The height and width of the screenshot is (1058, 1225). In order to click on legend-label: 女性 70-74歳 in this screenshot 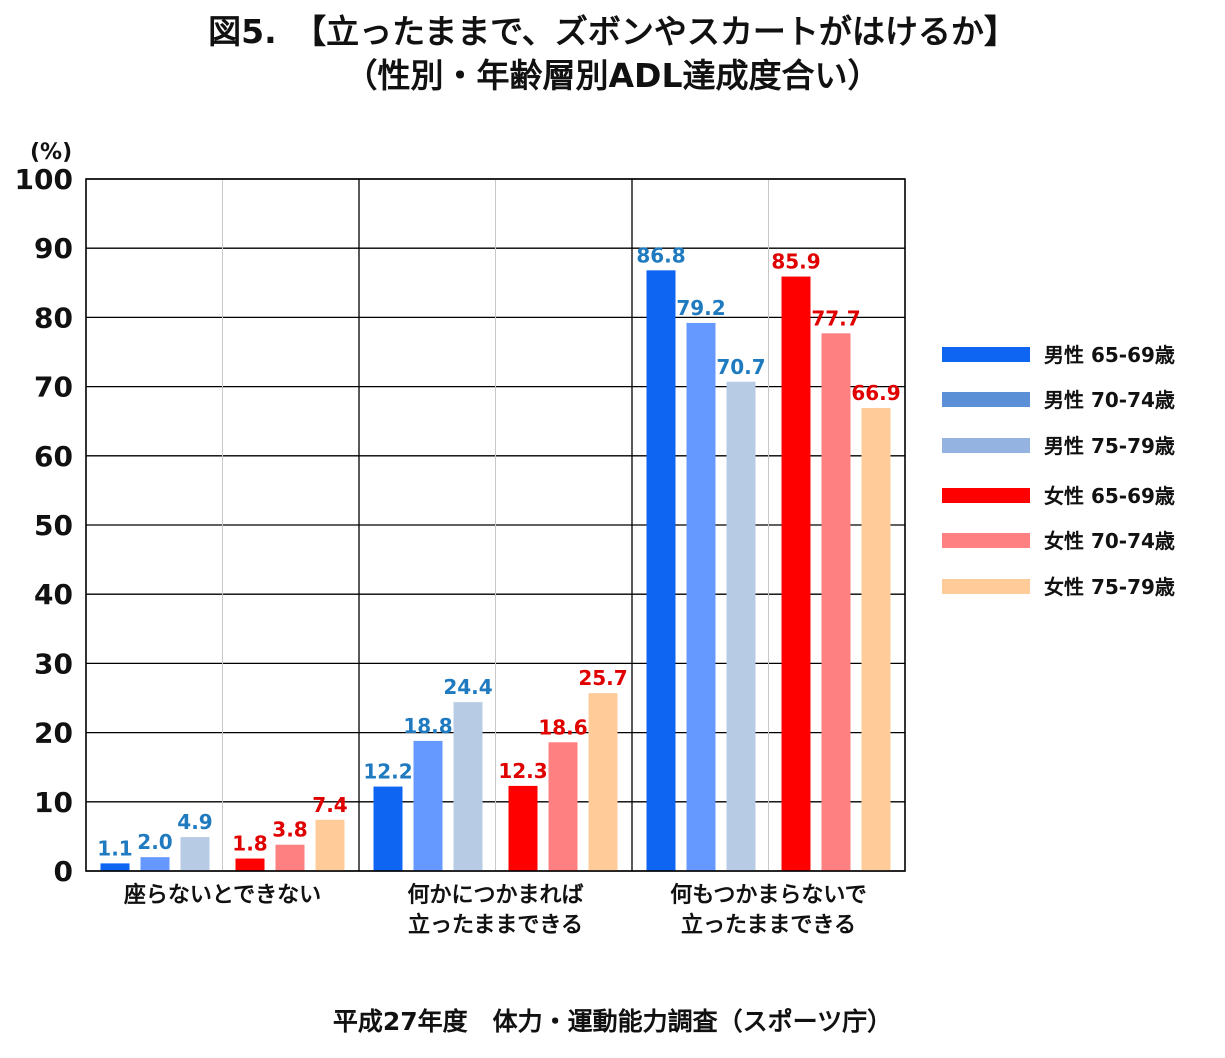, I will do `click(1109, 541)`.